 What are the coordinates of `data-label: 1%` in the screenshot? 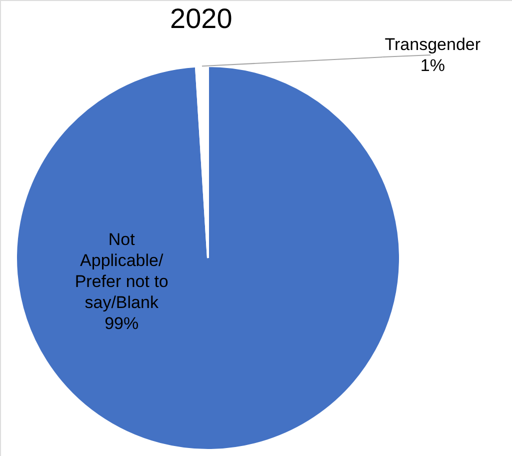 It's located at (432, 66).